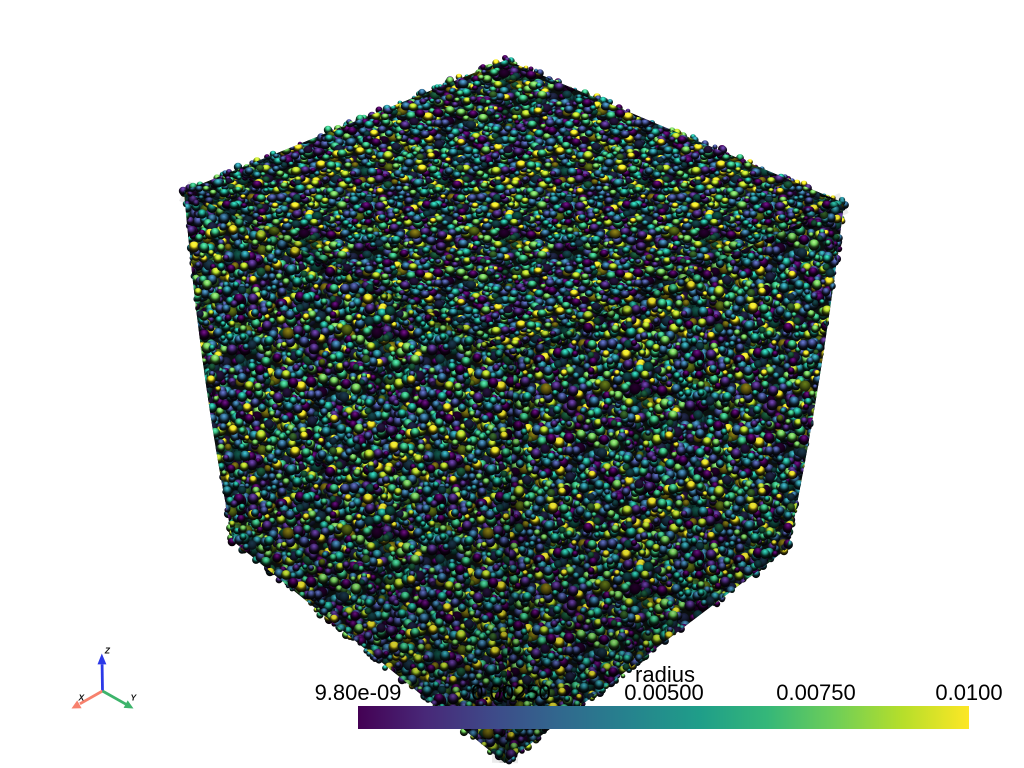 This screenshot has height=768, width=1024. Describe the element at coordinates (664, 692) in the screenshot. I see `svg-text: 0.00500` at that location.